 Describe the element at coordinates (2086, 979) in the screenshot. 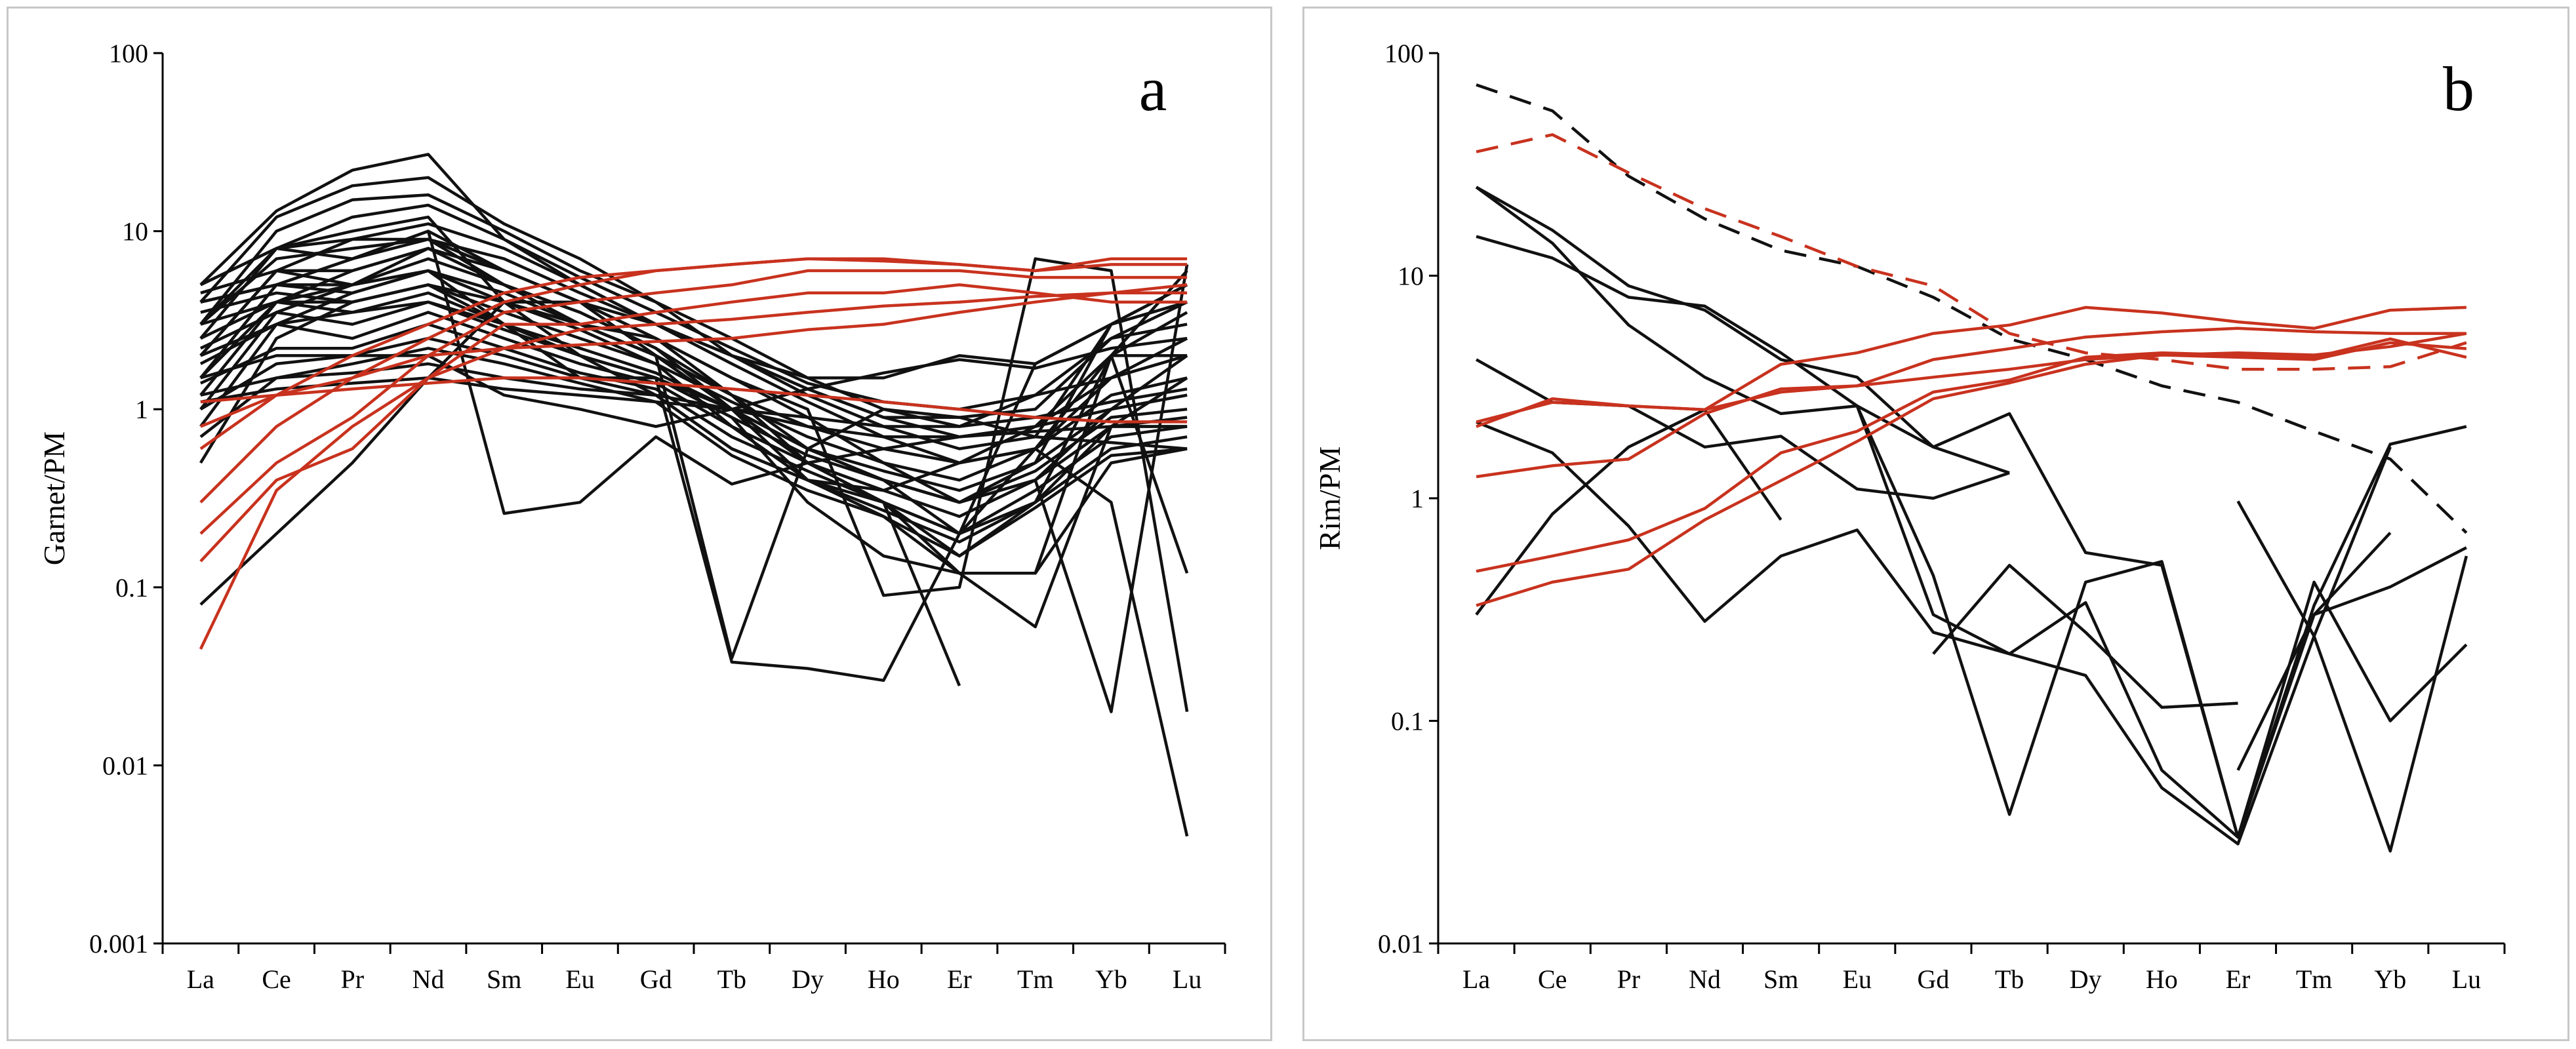

I see `chart-b-x-tick-label: Dy` at that location.